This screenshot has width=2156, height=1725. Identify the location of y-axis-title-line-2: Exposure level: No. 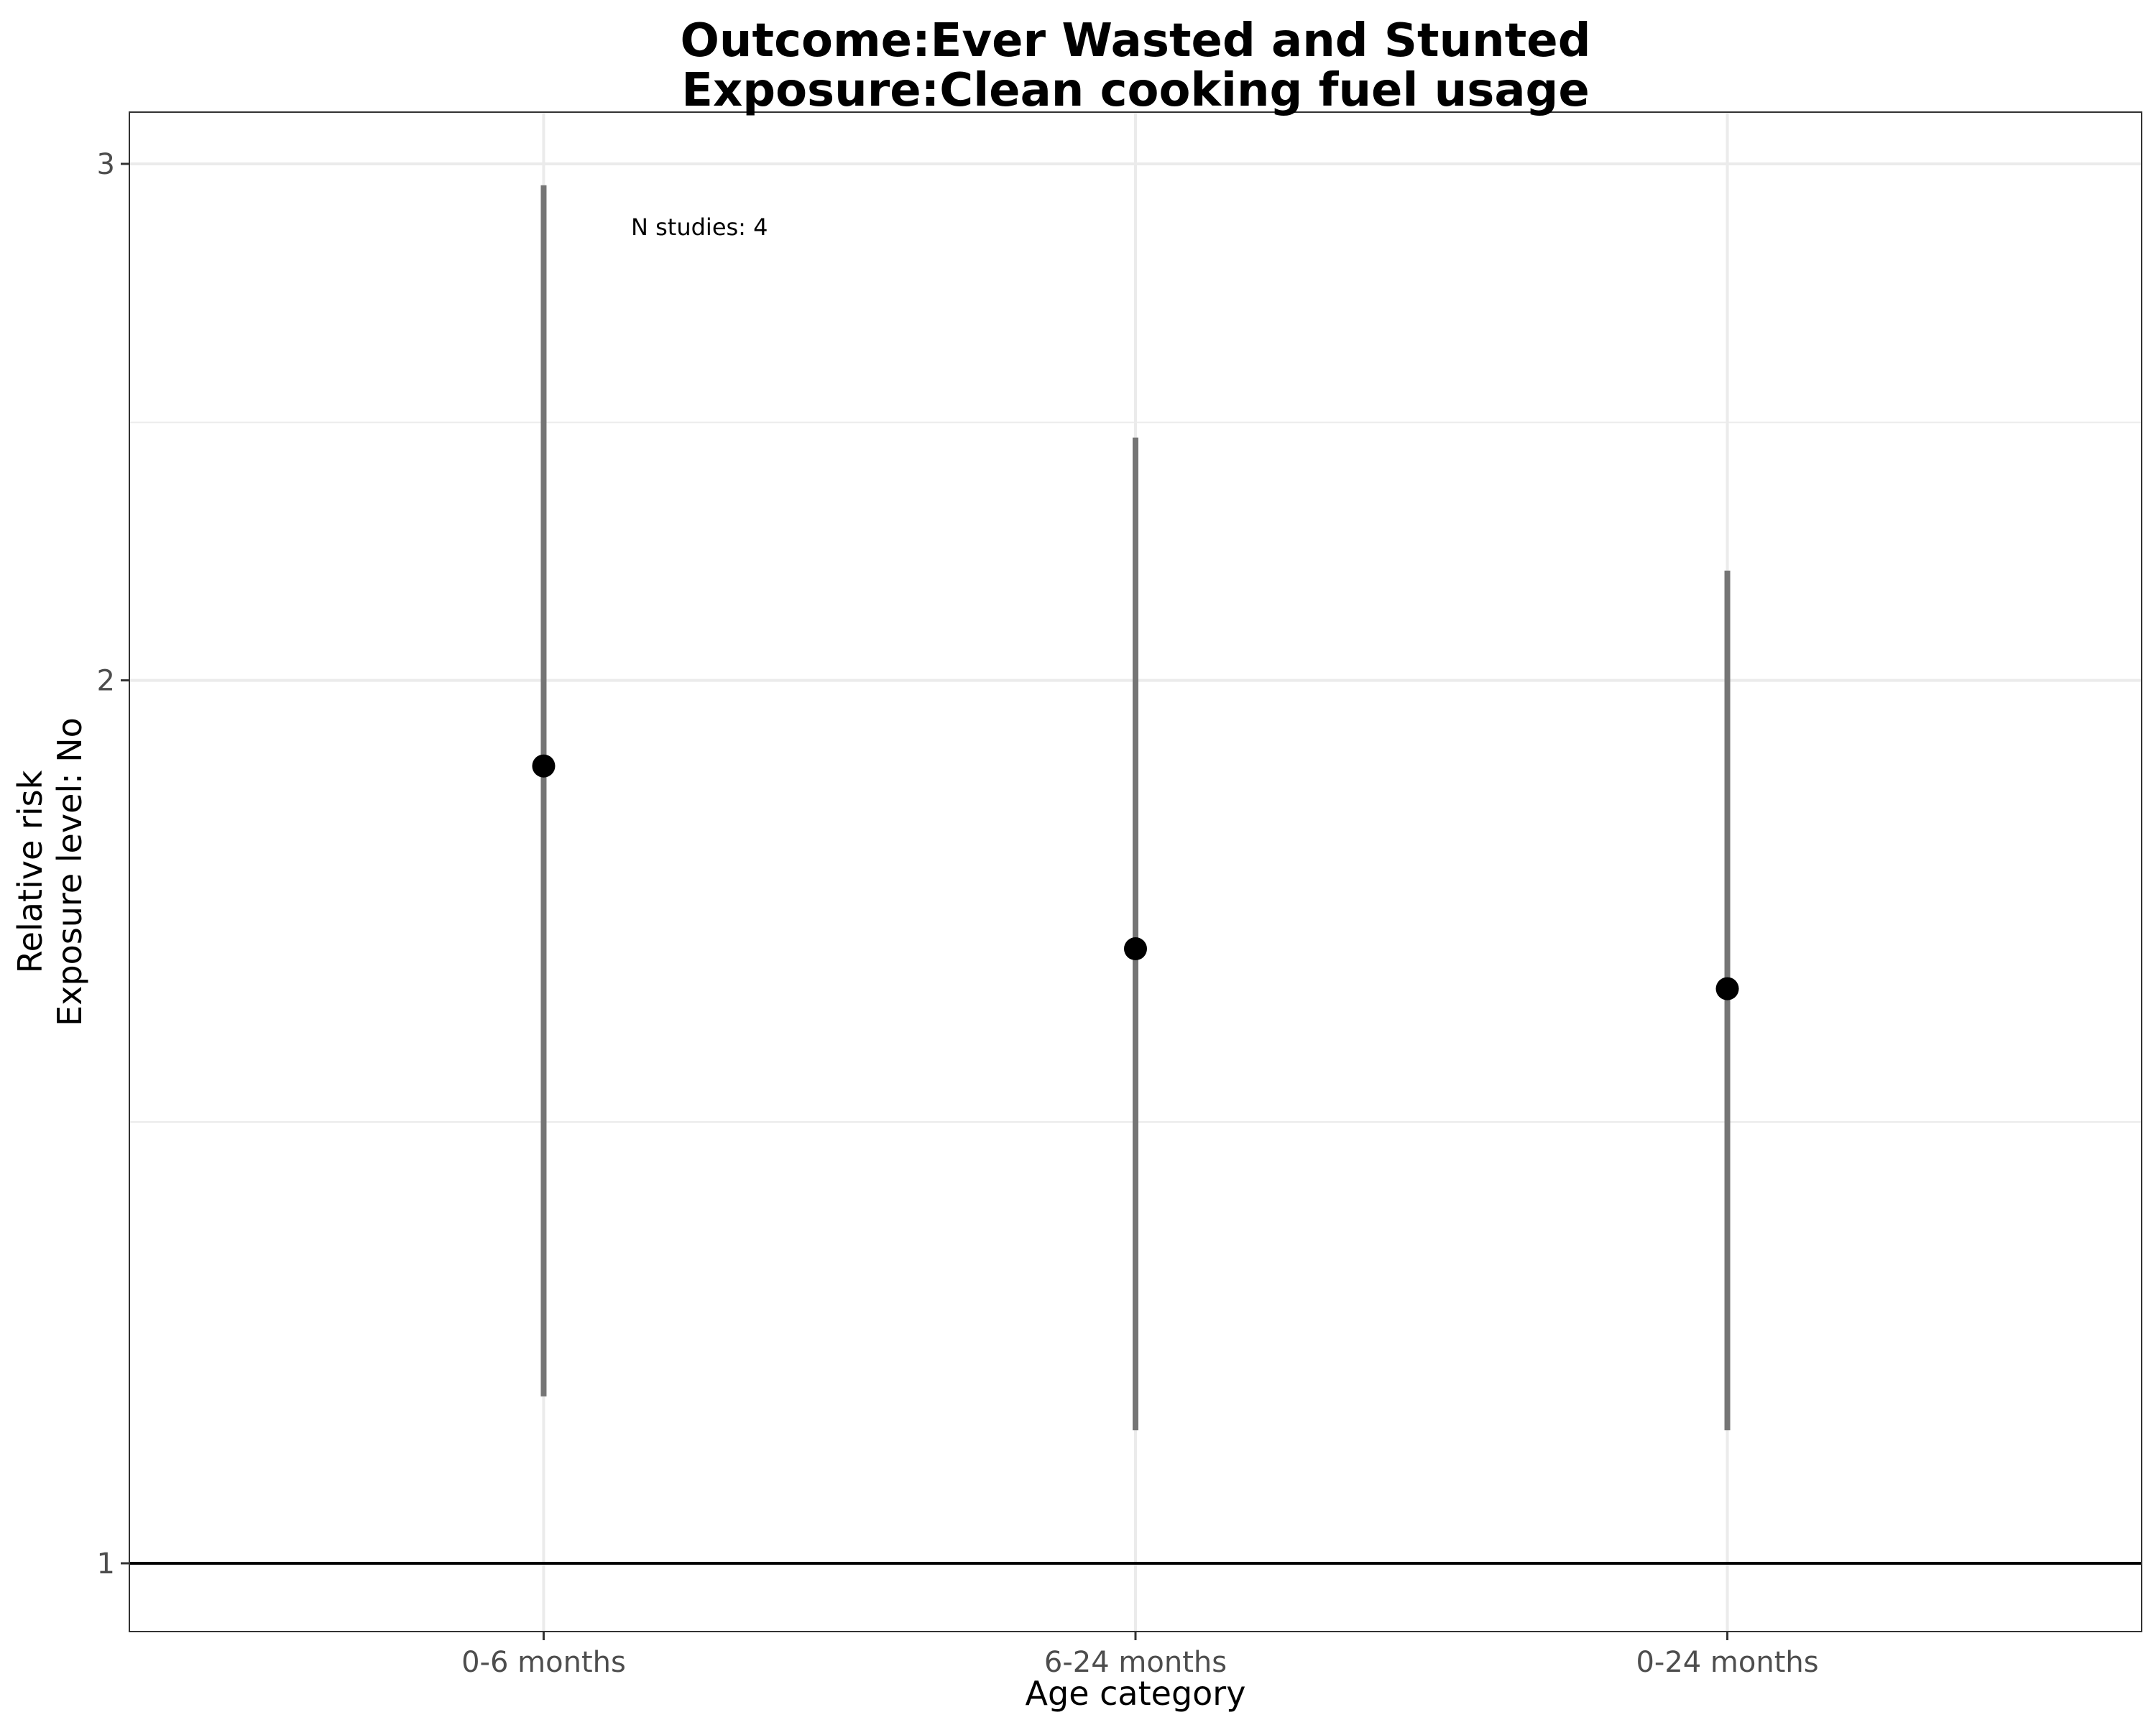
(69, 871).